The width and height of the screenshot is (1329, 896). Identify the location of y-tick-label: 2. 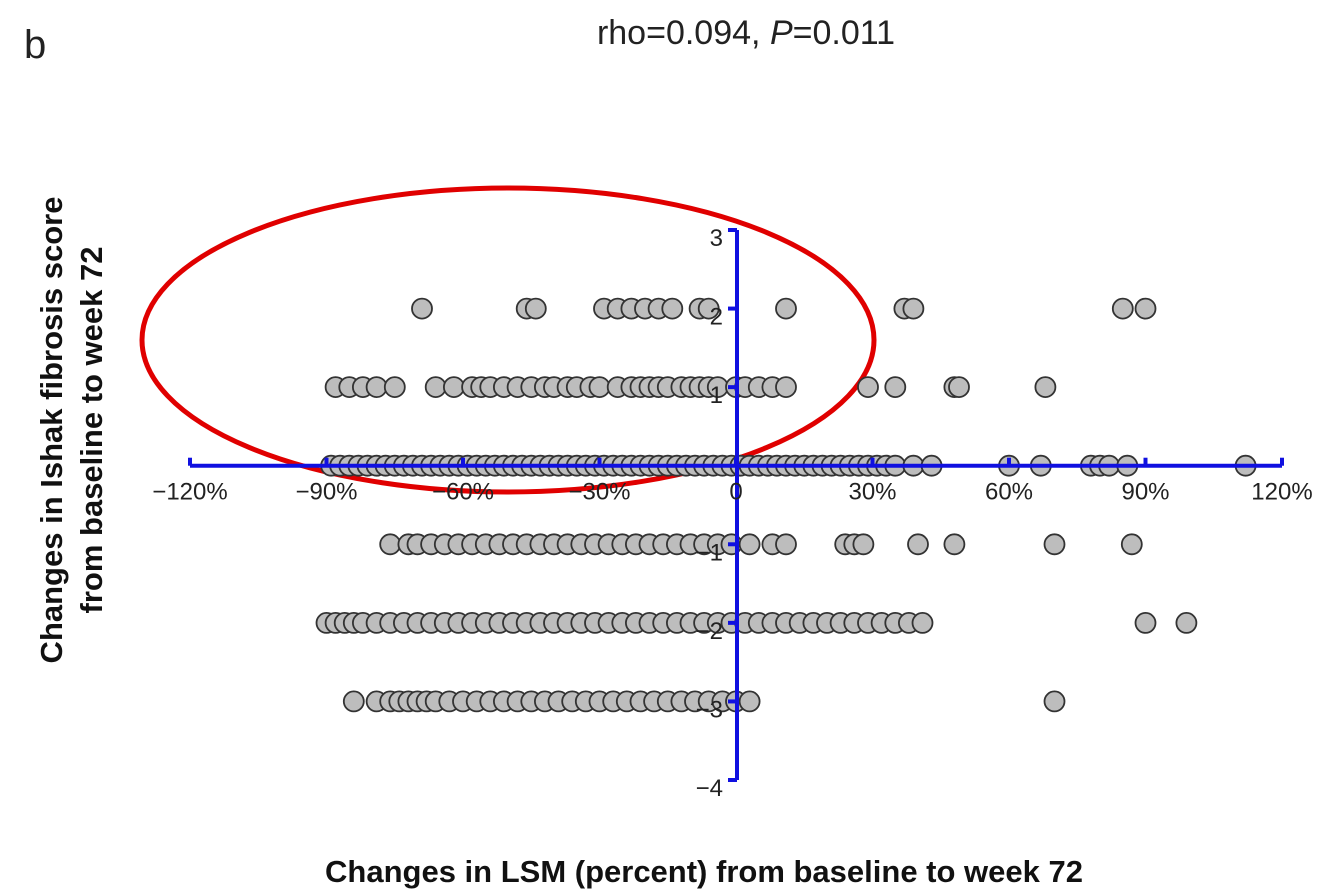
(716, 317).